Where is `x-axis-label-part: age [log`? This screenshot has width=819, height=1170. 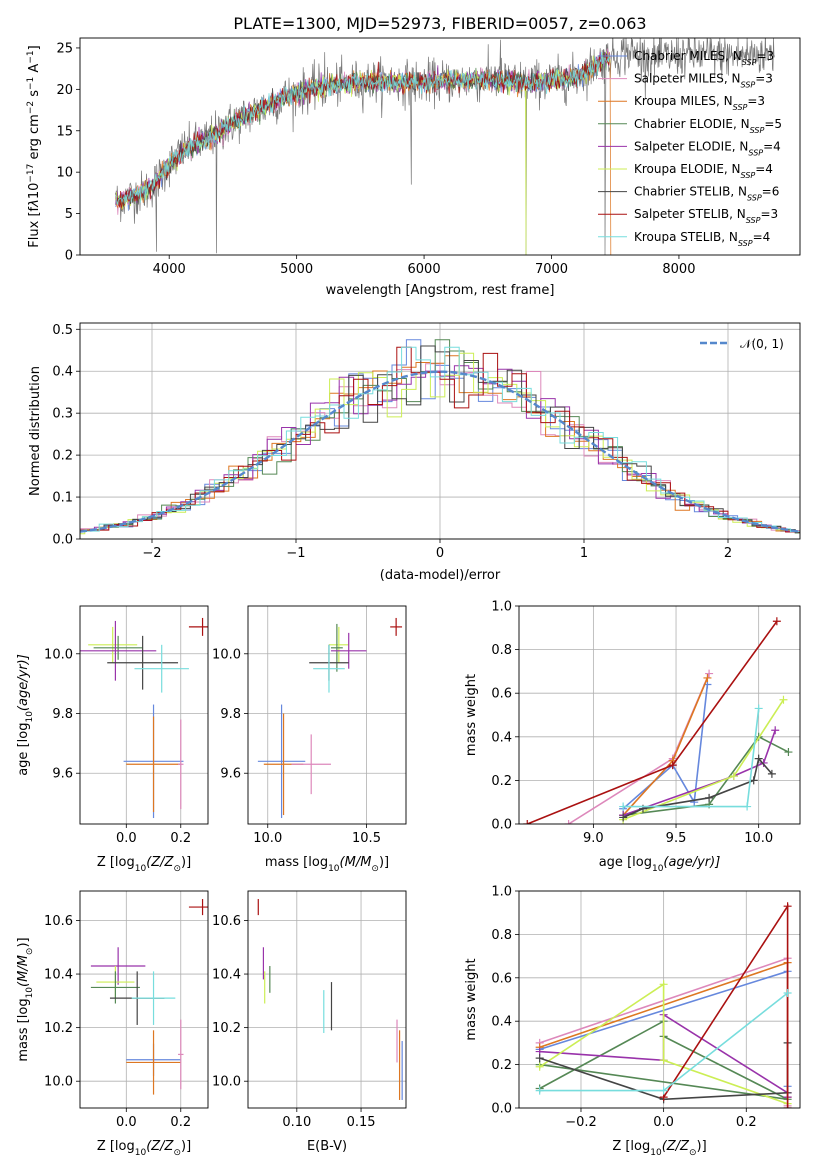 x-axis-label-part: age [log is located at coordinates (625, 862).